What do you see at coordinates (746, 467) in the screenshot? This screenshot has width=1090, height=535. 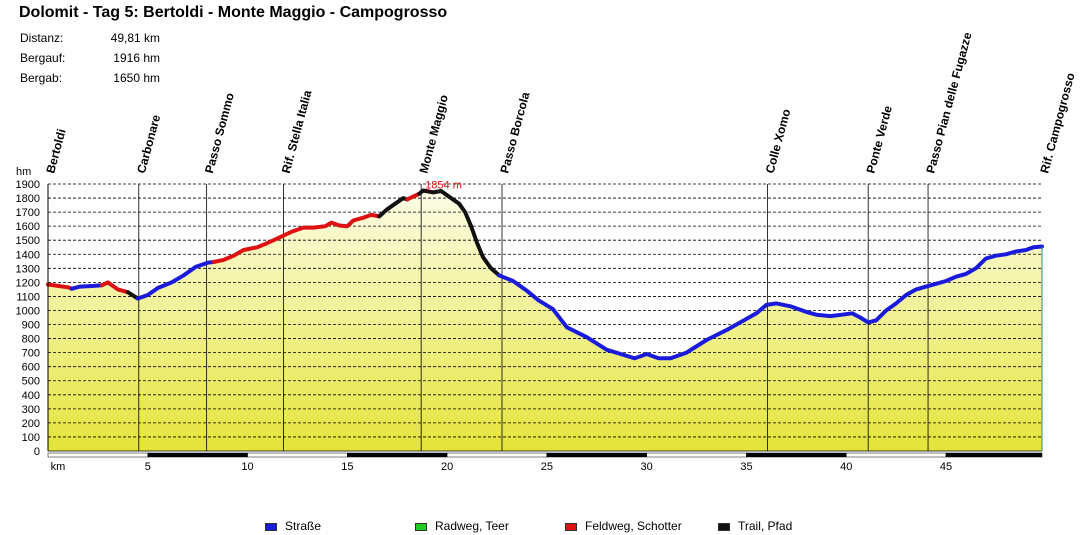 I see `x-tick-label: 35` at bounding box center [746, 467].